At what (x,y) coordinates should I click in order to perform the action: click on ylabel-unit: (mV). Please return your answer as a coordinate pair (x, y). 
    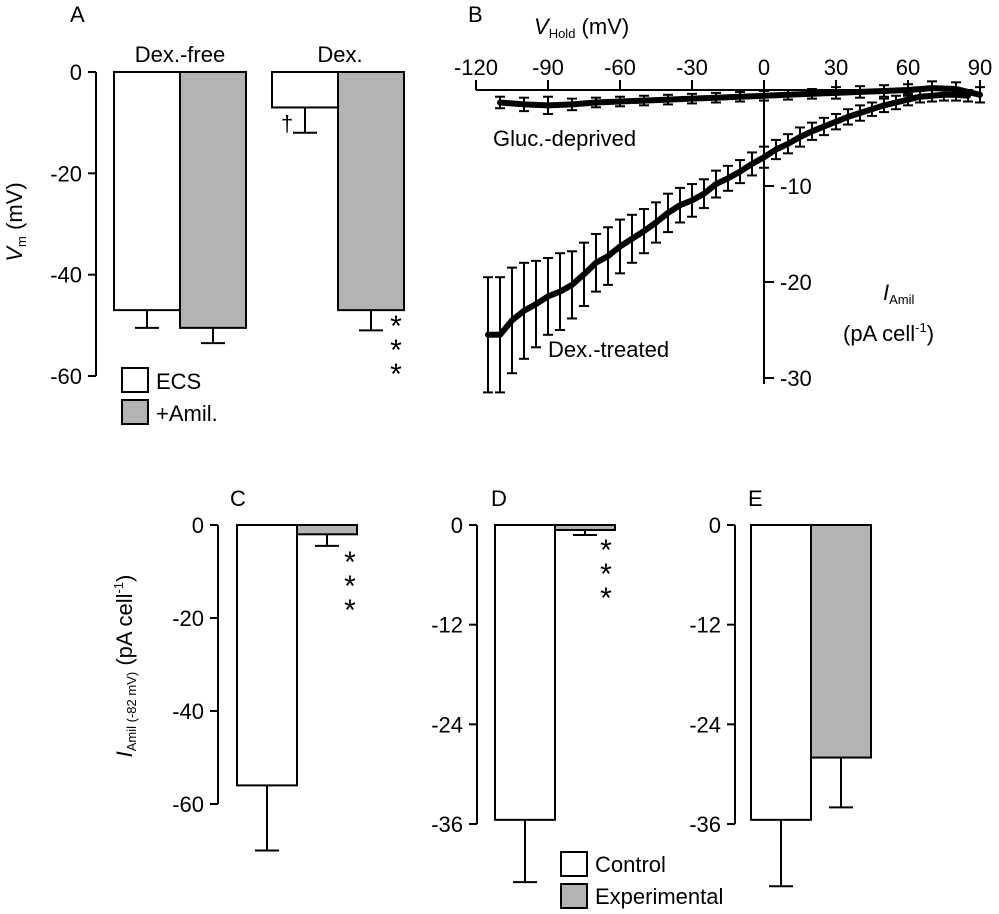
    Looking at the image, I should click on (14, 209).